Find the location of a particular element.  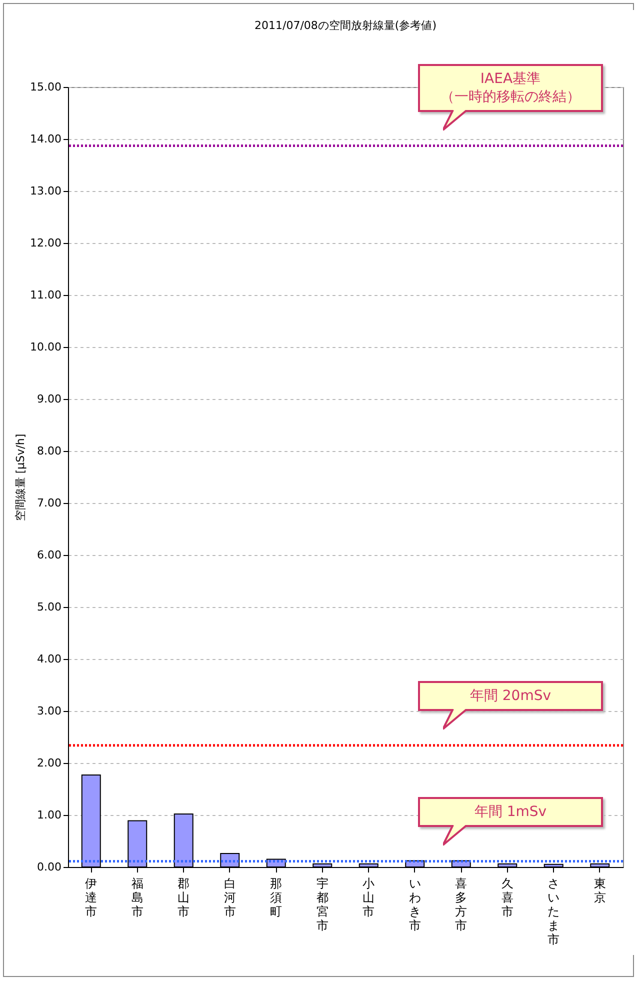

x-tick-label: 小山市 is located at coordinates (368, 897).